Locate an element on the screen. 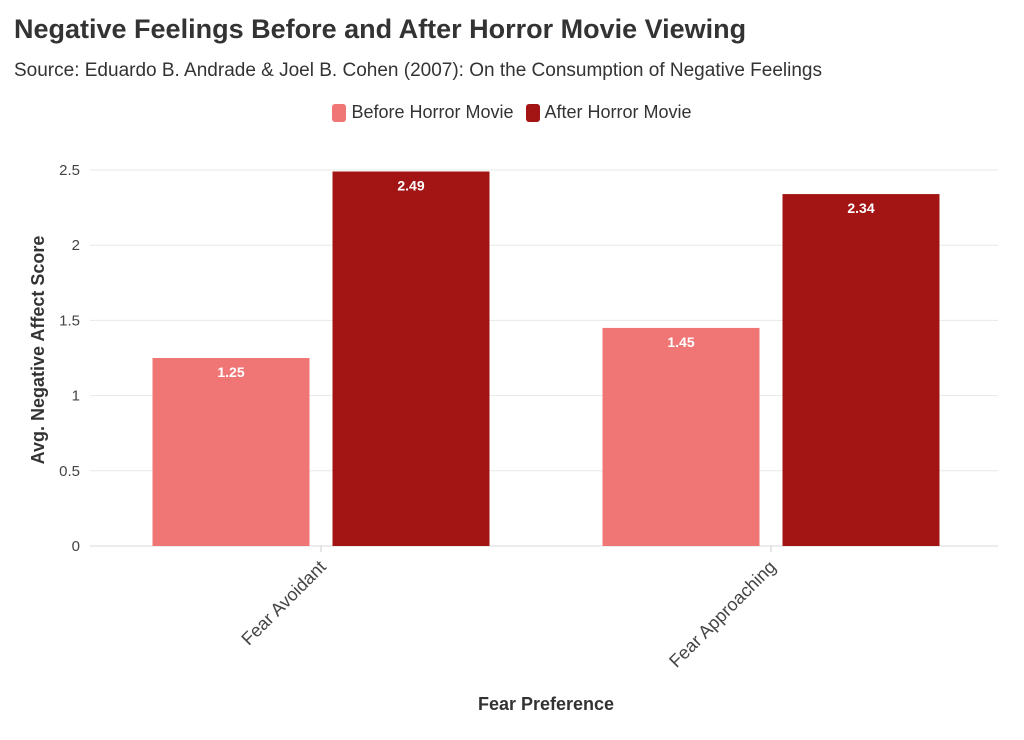 Image resolution: width=1024 pixels, height=740 pixels. x-axis-title: Fear Preference is located at coordinates (546, 704).